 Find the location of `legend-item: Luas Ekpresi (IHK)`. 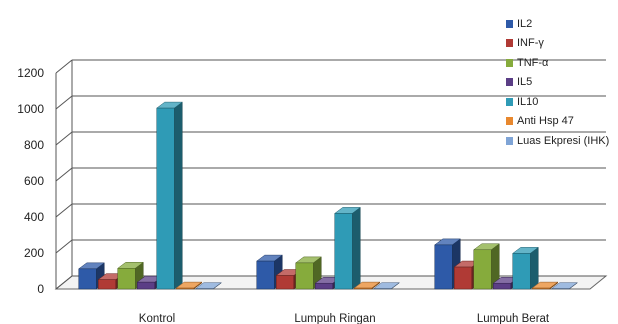

legend-item: Luas Ekpresi (IHK) is located at coordinates (557, 141).